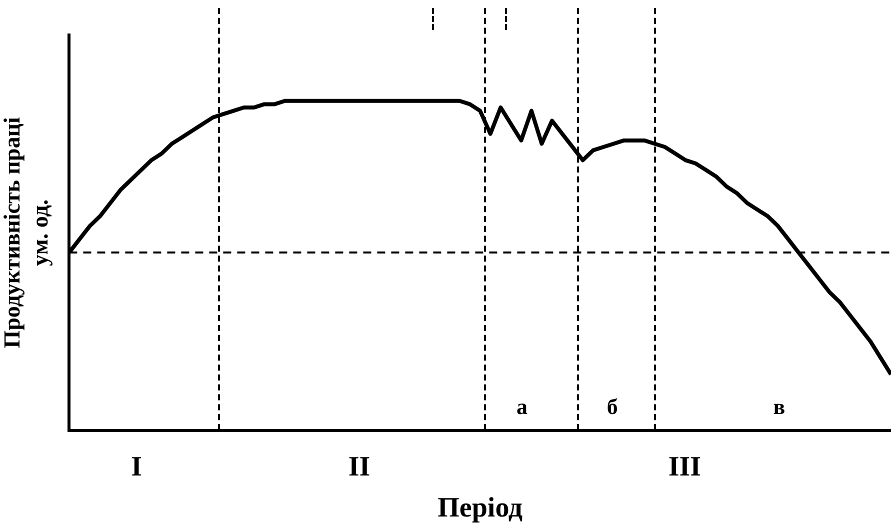 This screenshot has width=891, height=530. What do you see at coordinates (359, 467) in the screenshot?
I see `text: II` at bounding box center [359, 467].